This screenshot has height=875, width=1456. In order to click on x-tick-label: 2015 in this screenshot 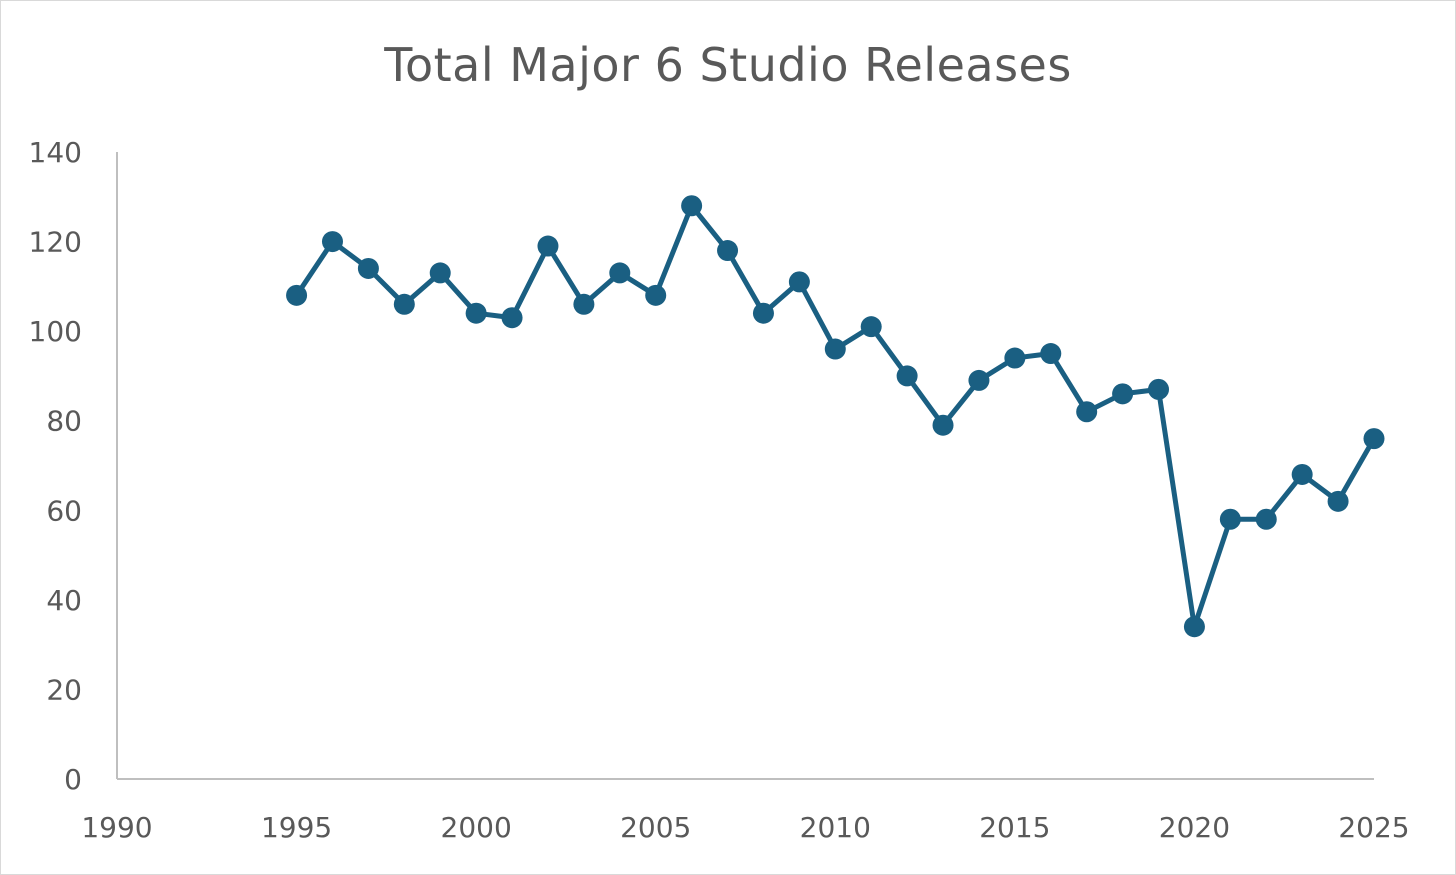, I will do `click(1014, 827)`.